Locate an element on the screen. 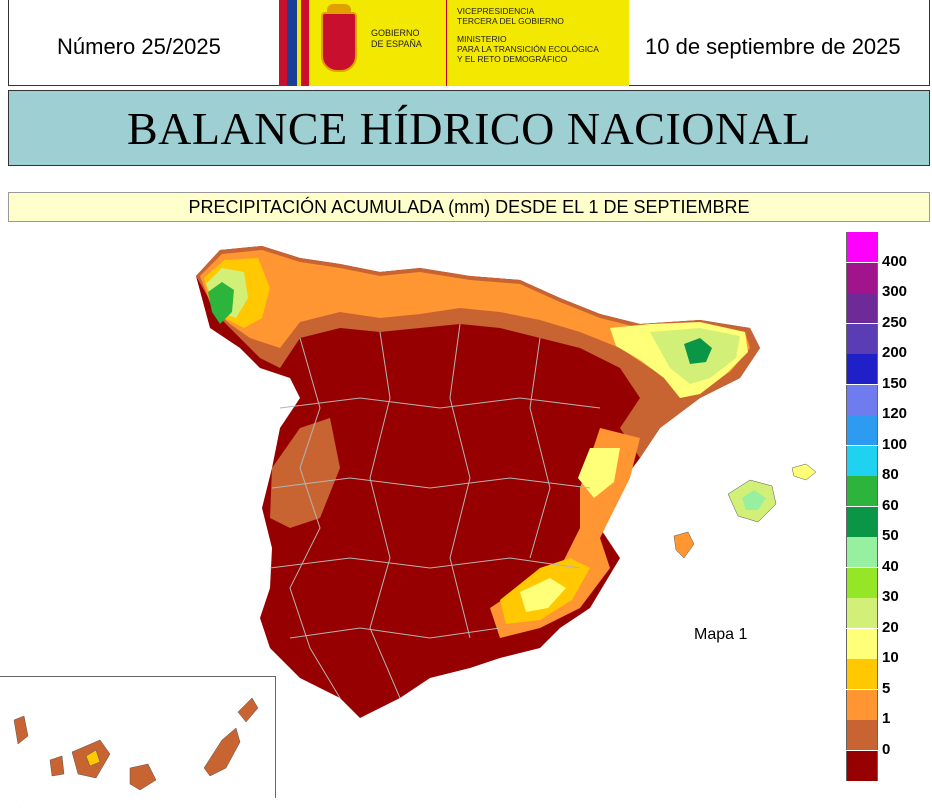  legend-label: 50 is located at coordinates (890, 535).